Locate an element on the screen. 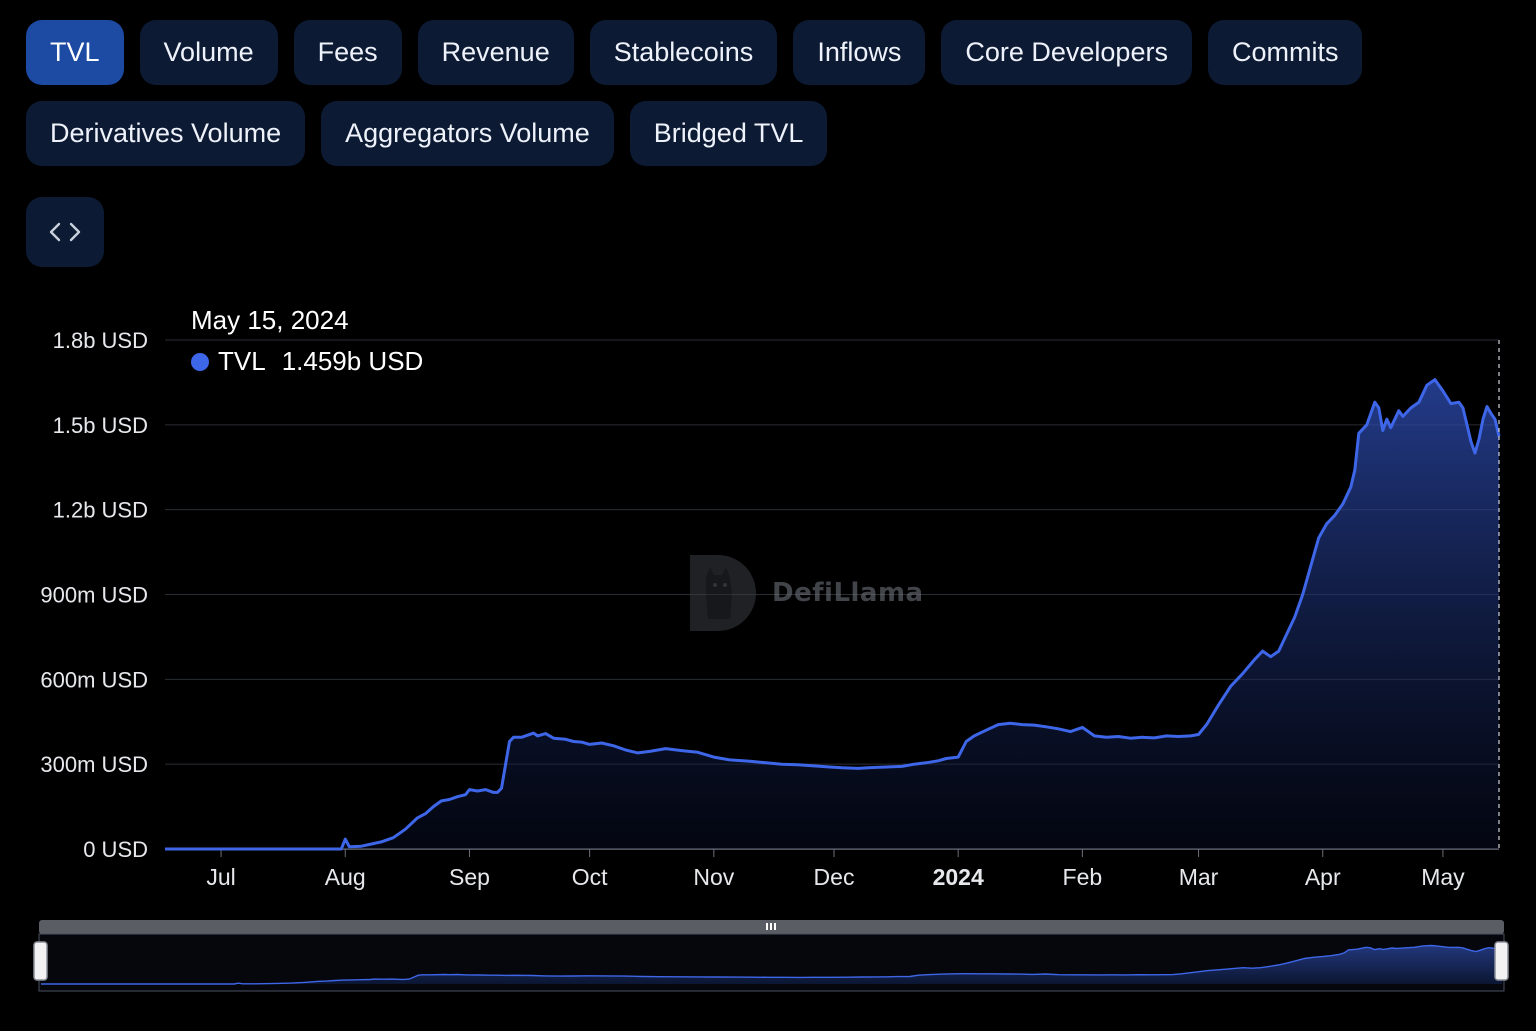  x-tick-label: Dec is located at coordinates (834, 877).